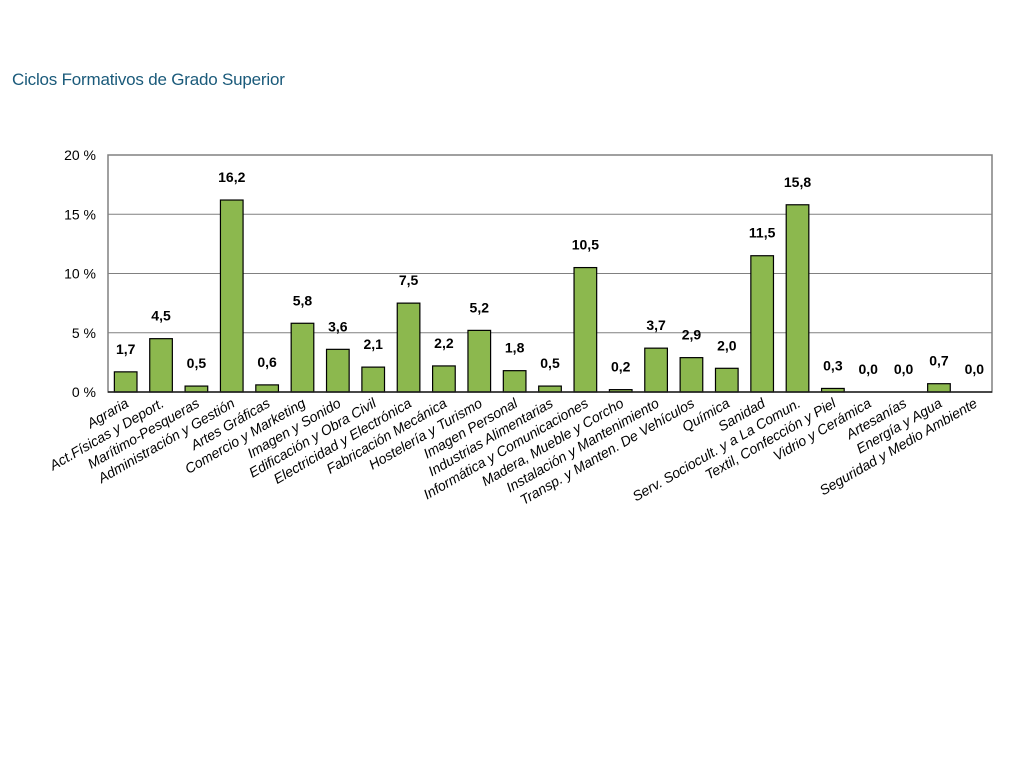 This screenshot has width=1024, height=768. What do you see at coordinates (161, 316) in the screenshot?
I see `data-label: 4,5` at bounding box center [161, 316].